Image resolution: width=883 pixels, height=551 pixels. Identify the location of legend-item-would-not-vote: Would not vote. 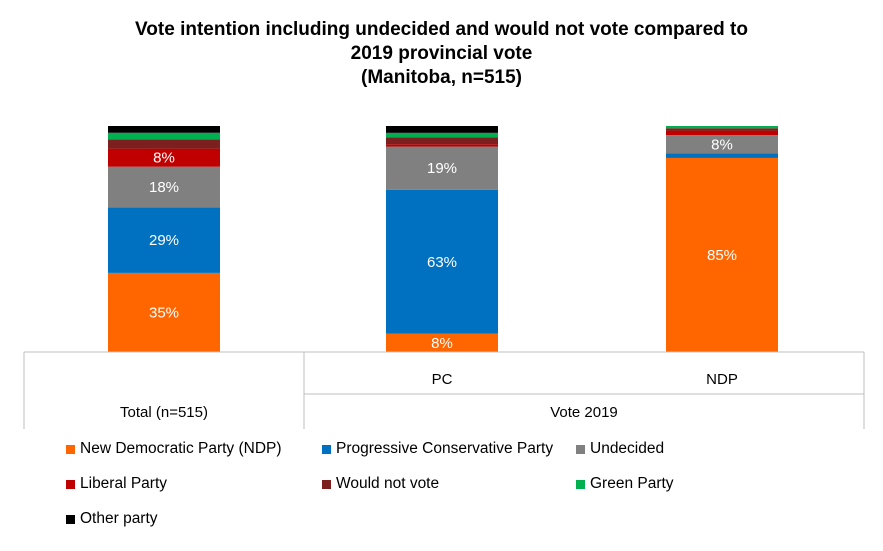
(380, 484).